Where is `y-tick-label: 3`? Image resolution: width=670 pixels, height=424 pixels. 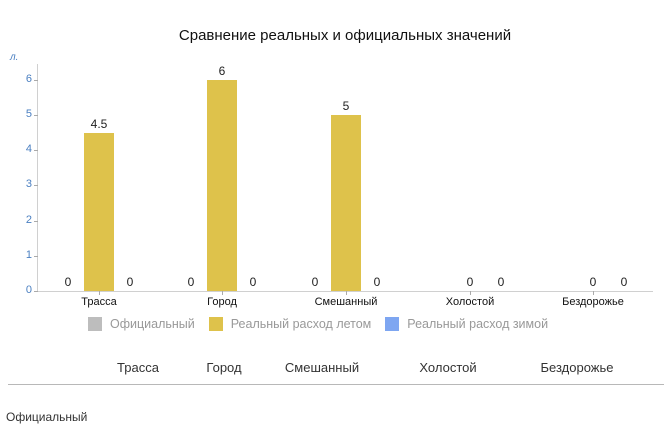
y-tick-label: 3 is located at coordinates (28, 184).